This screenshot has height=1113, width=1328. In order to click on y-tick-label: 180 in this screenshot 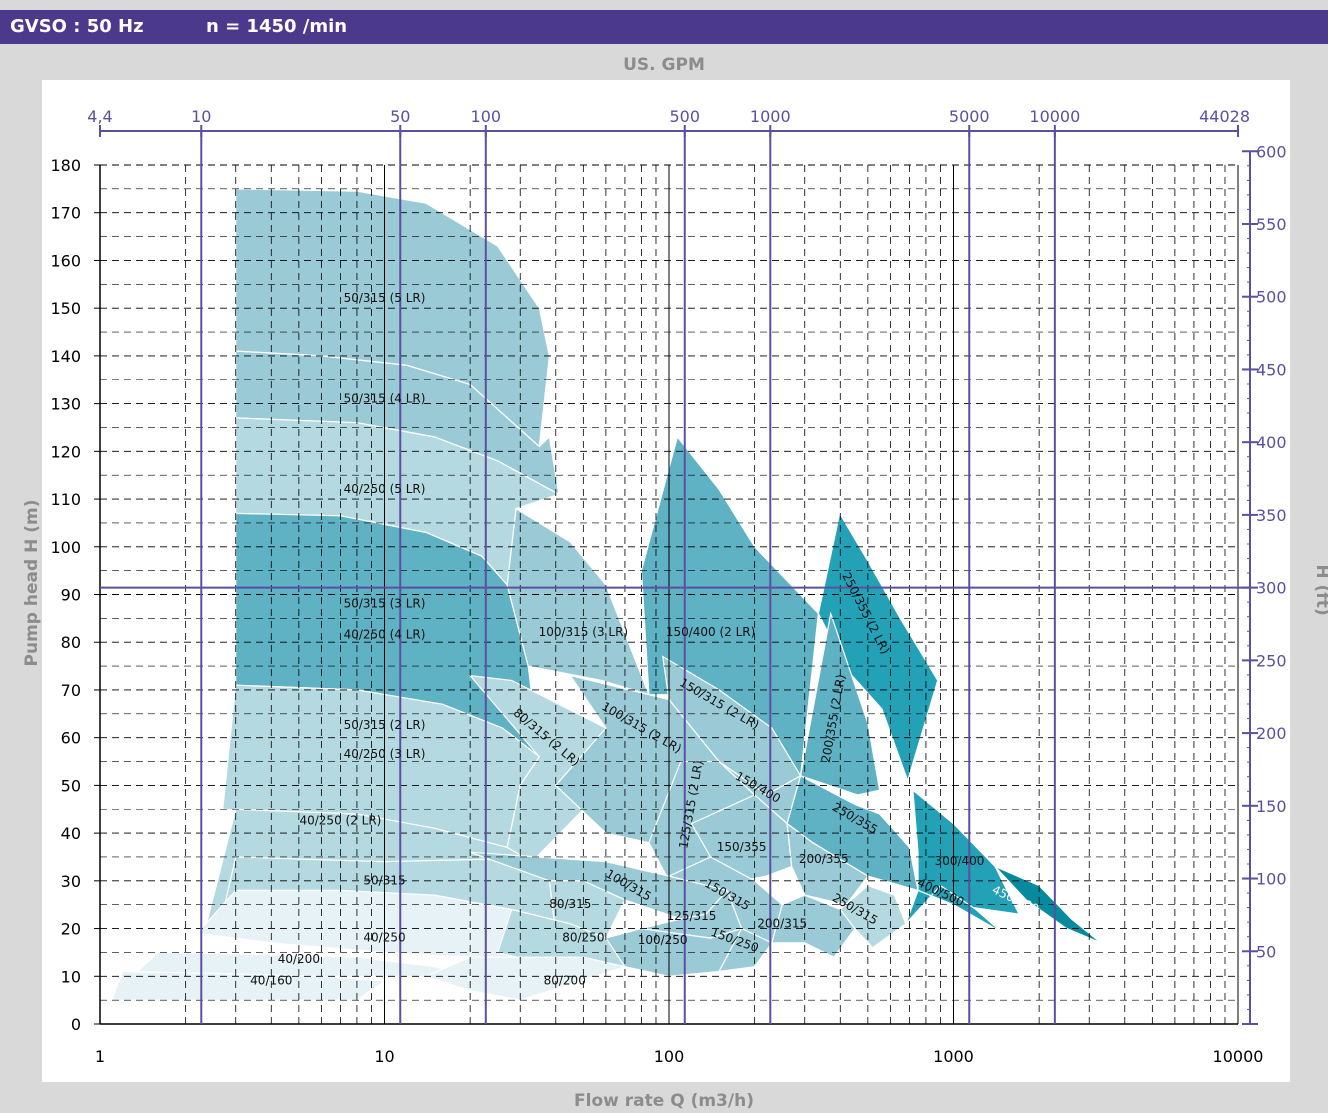, I will do `click(65, 165)`.